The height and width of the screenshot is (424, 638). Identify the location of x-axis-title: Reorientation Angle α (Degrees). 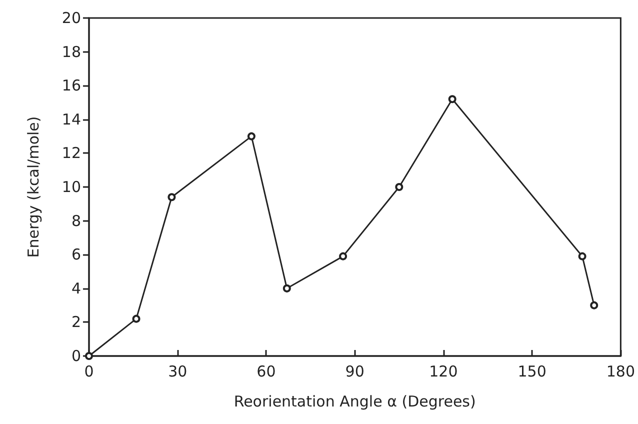
(355, 401).